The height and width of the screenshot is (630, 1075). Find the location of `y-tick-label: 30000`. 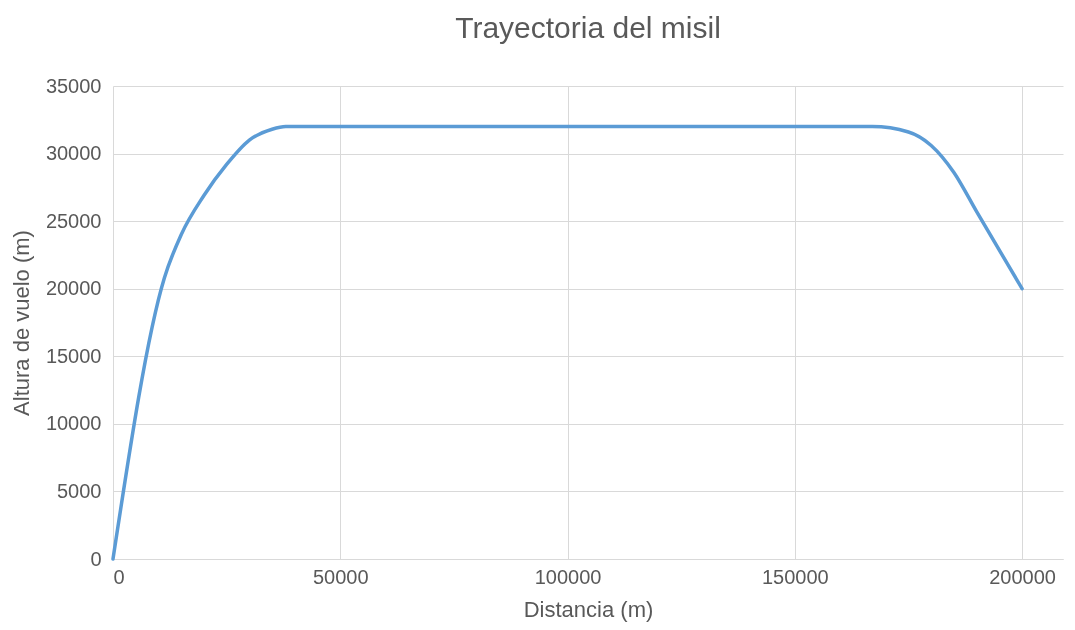

y-tick-label: 30000 is located at coordinates (73, 153).